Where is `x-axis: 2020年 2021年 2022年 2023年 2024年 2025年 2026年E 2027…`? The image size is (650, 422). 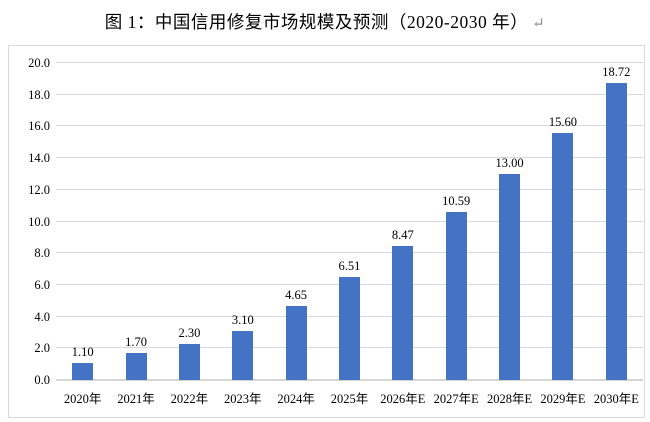 x-axis: 2020年 2021年 2022年 2023年 2024年 2025年 2026年E 2027… is located at coordinates (349, 397).